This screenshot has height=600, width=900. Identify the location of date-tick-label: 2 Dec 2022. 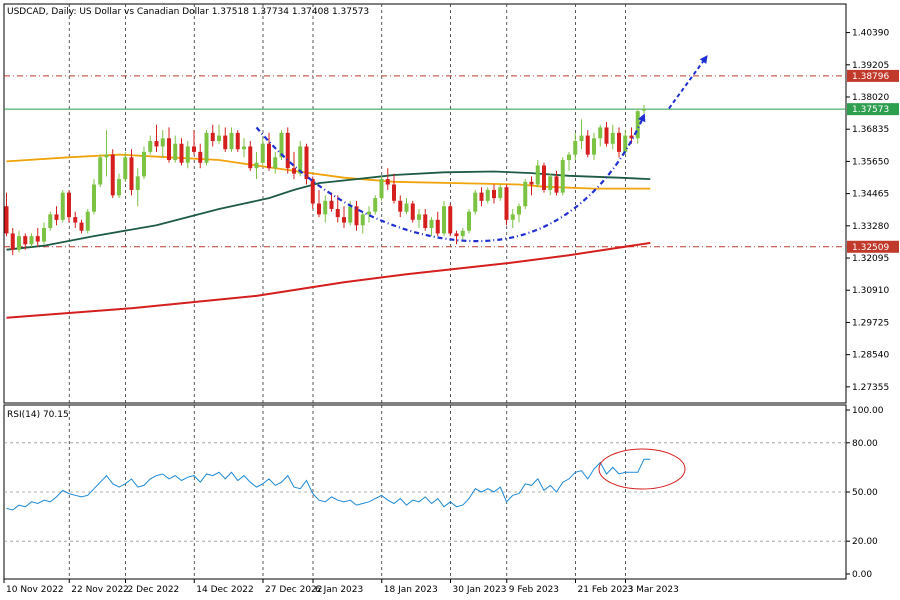
(154, 590).